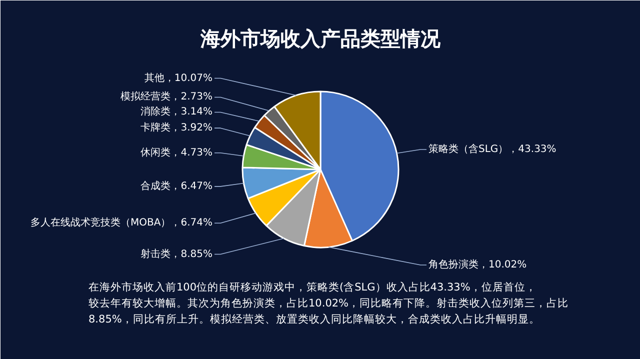 The image size is (640, 359). Describe the element at coordinates (492, 149) in the screenshot. I see `slice-label: 策略类（含SLG），43.33%` at that location.